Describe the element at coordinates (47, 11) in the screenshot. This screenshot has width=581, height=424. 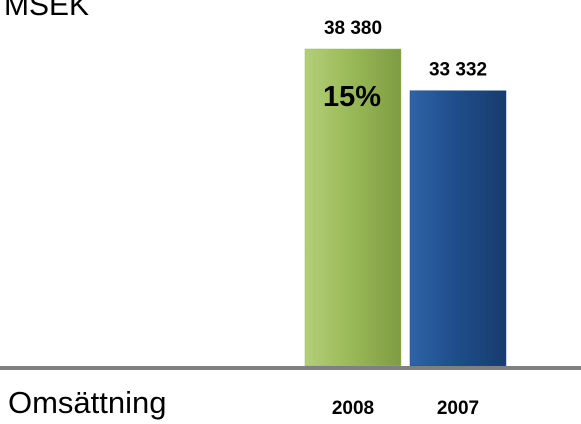
I see `unit-label: MSEK` at that location.